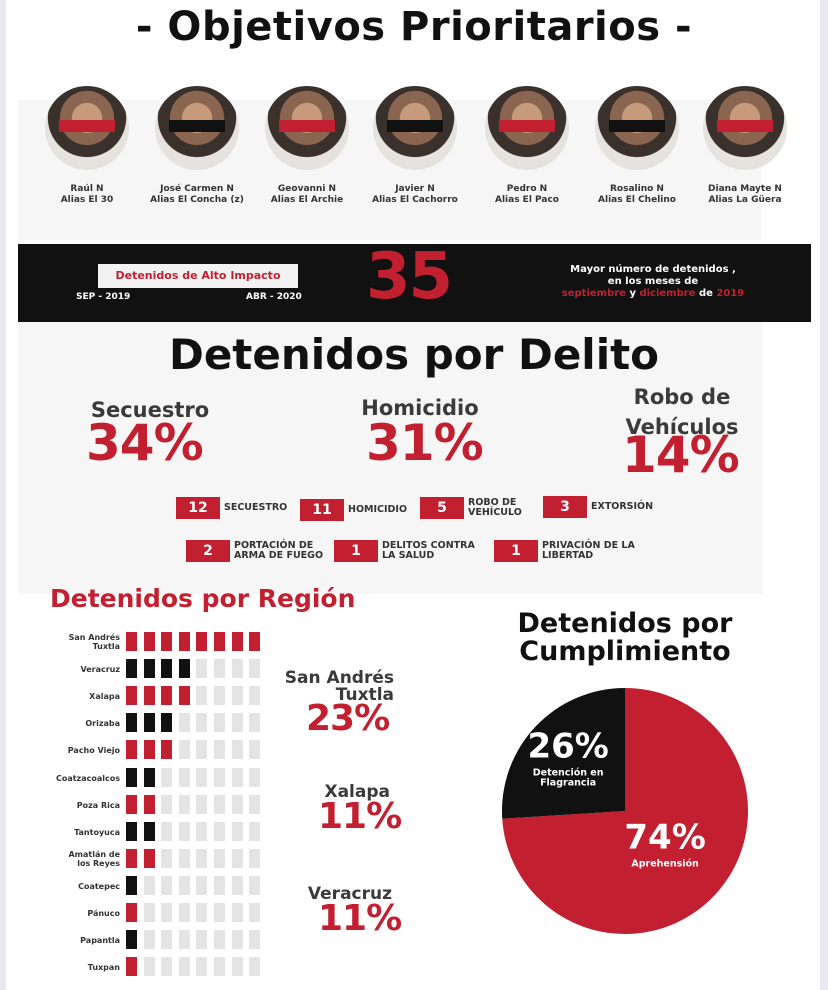 The height and width of the screenshot is (990, 828). Describe the element at coordinates (198, 276) in the screenshot. I see `banner-tag: Detenidos de Alto Impacto` at that location.